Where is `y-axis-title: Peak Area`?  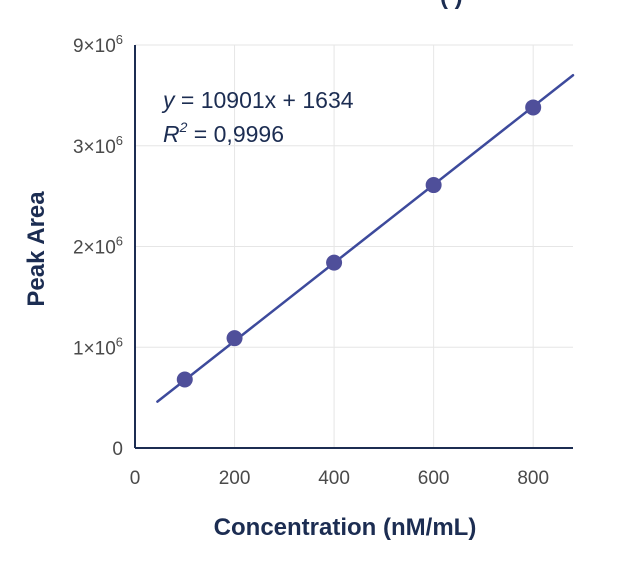
y-axis-title: Peak Area is located at coordinates (36, 249).